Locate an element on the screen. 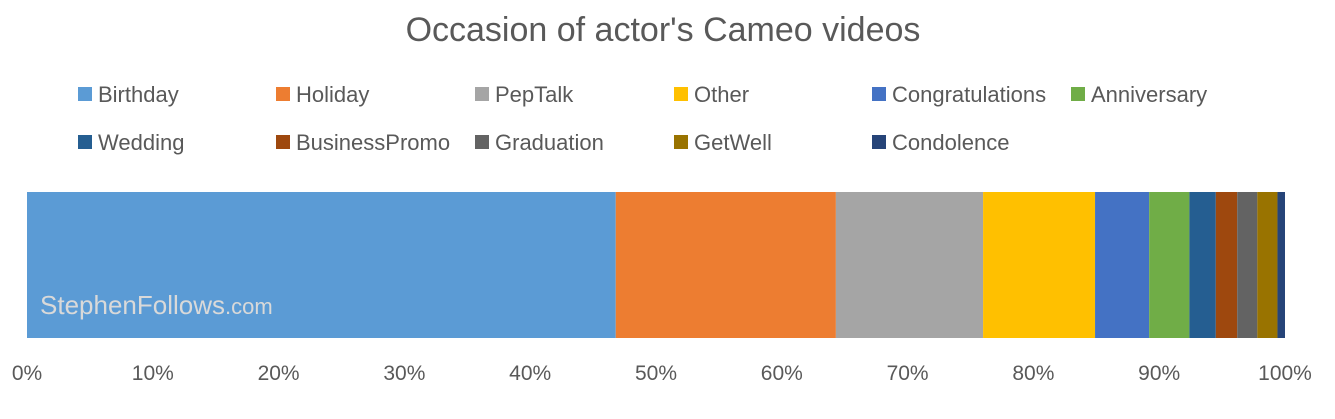 The height and width of the screenshot is (419, 1335). x-tick-label: 0% is located at coordinates (27, 373).